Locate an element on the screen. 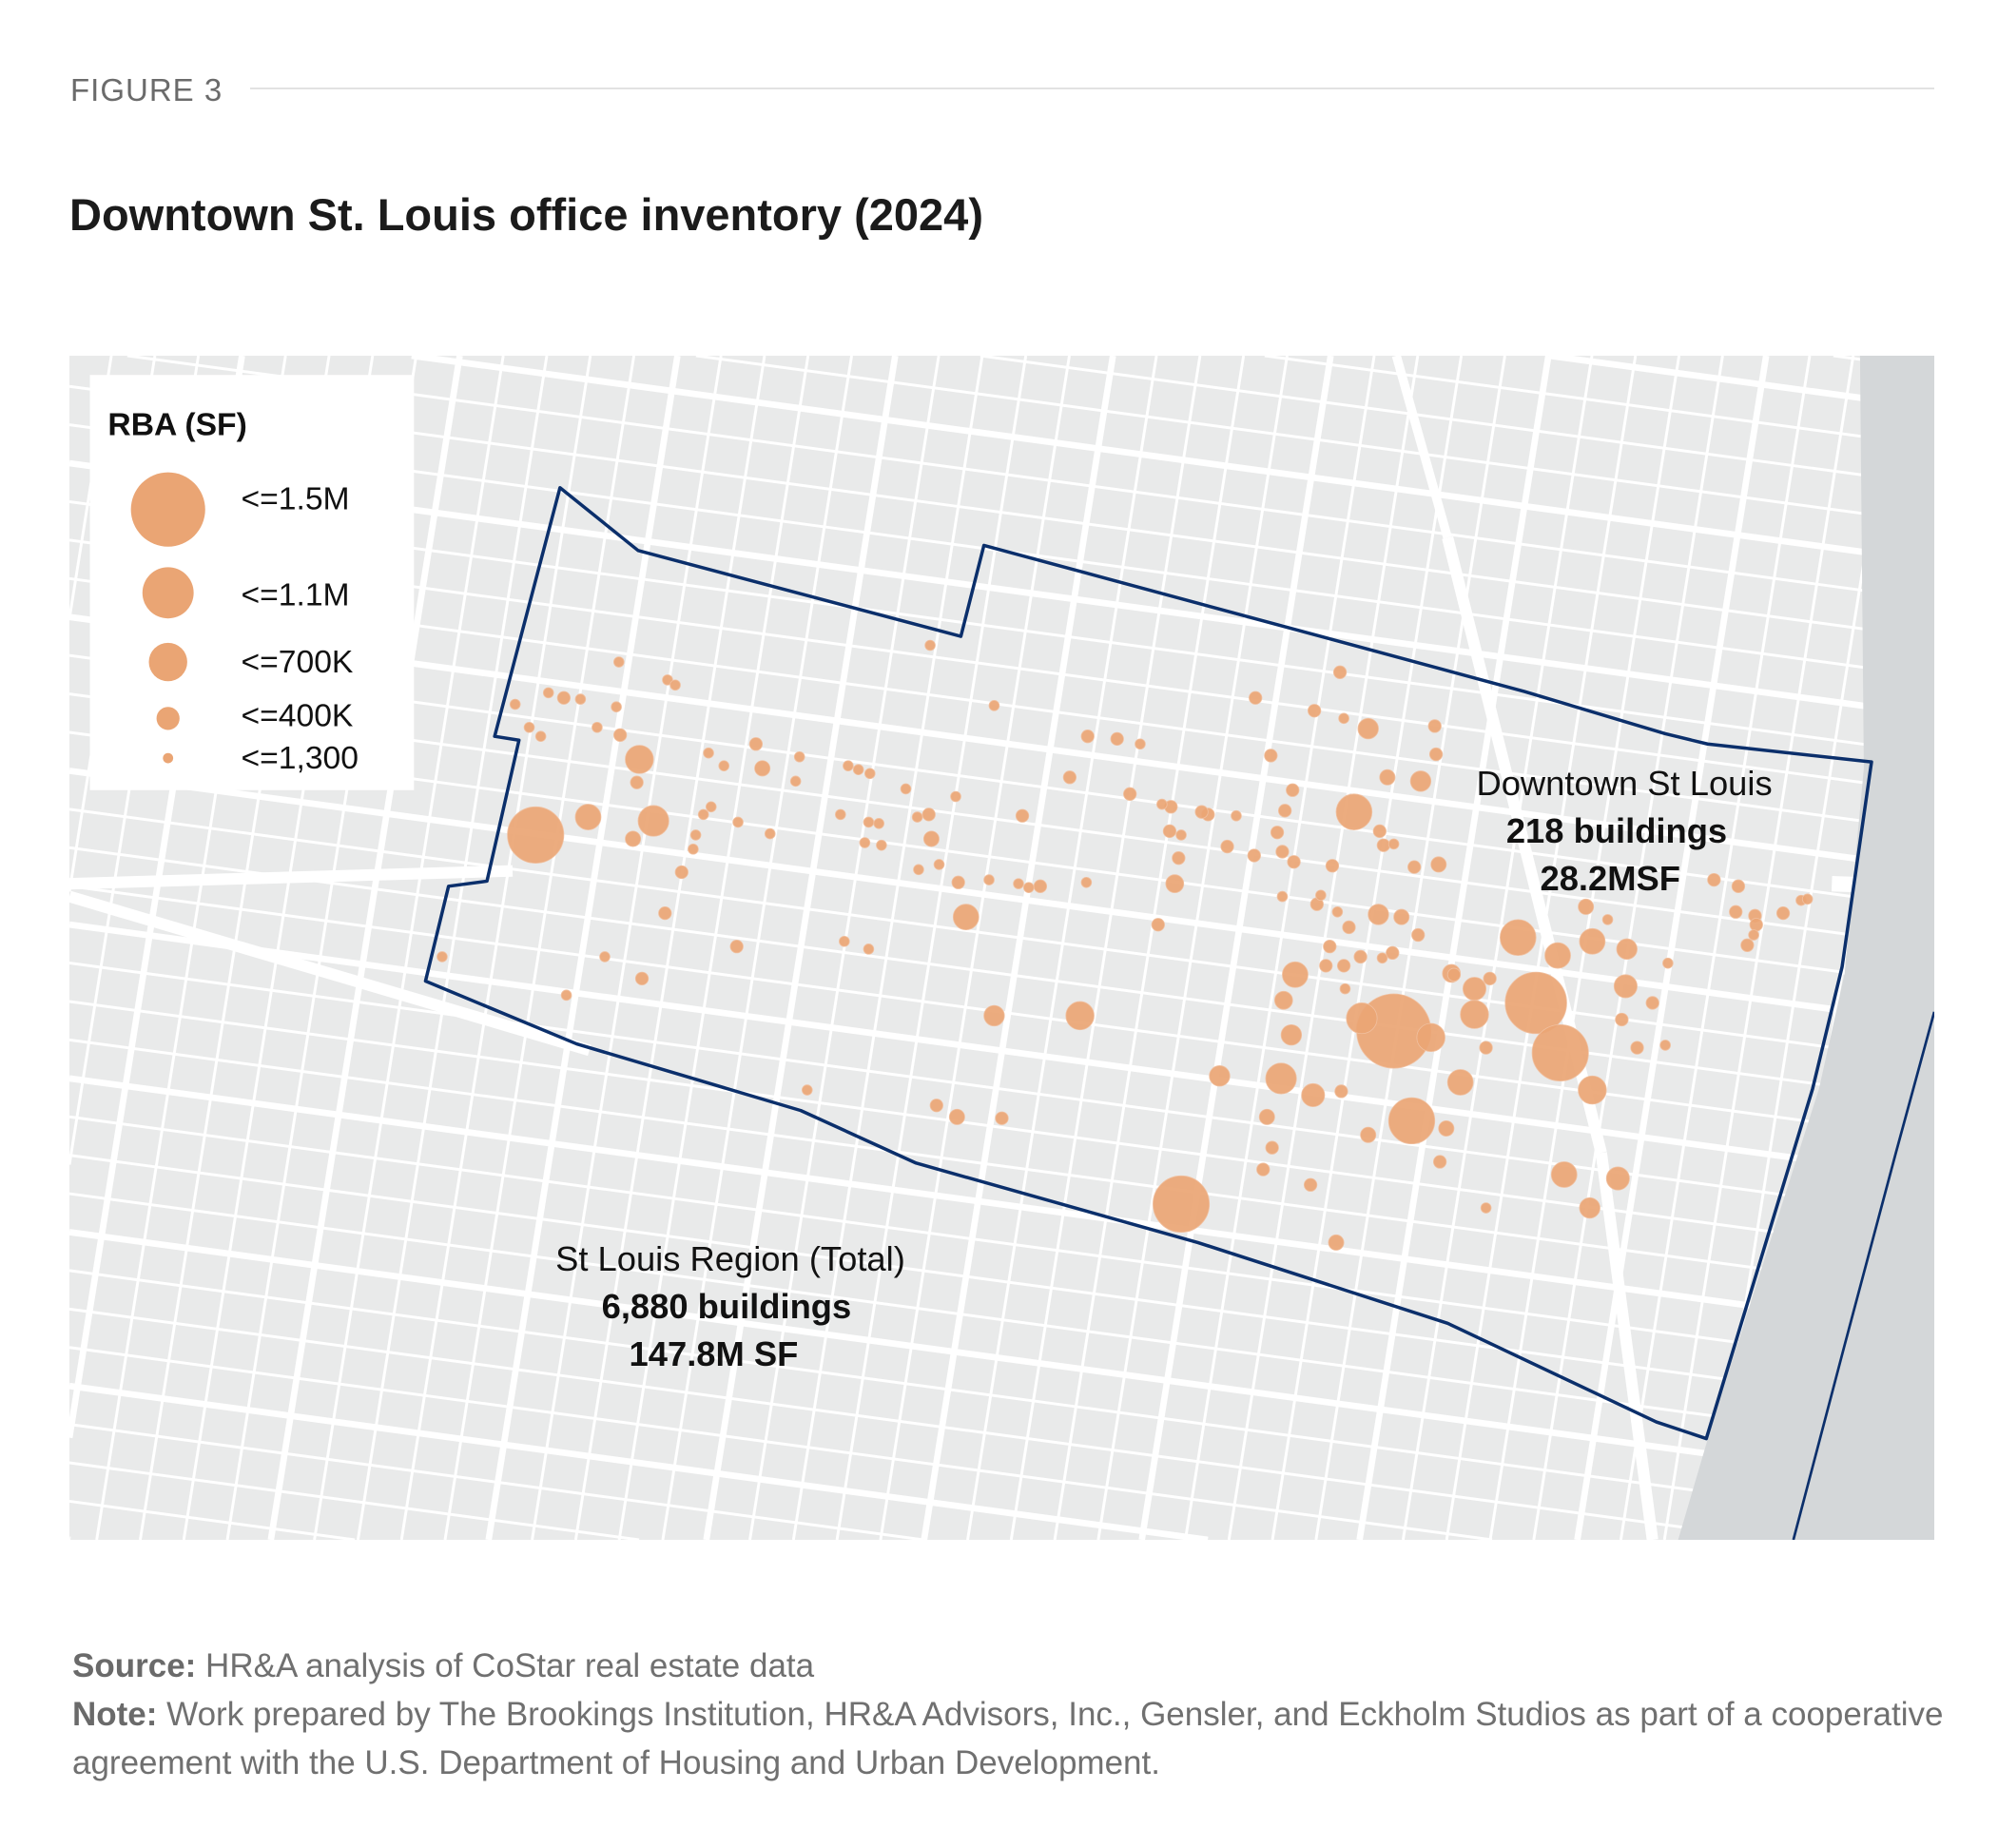 The image size is (1998, 1848). divider is located at coordinates (1092, 88).